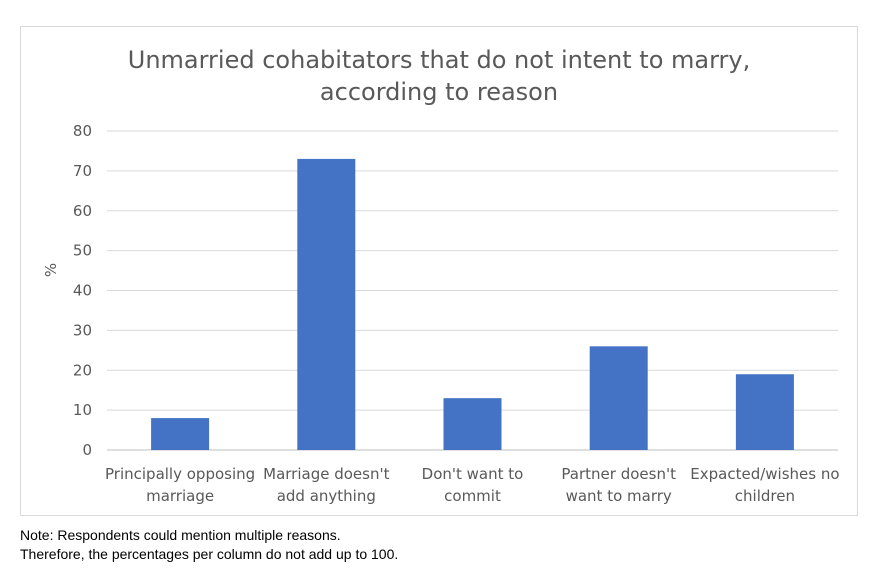  Describe the element at coordinates (618, 474) in the screenshot. I see `x-tick-label: Partner doesn't` at that location.